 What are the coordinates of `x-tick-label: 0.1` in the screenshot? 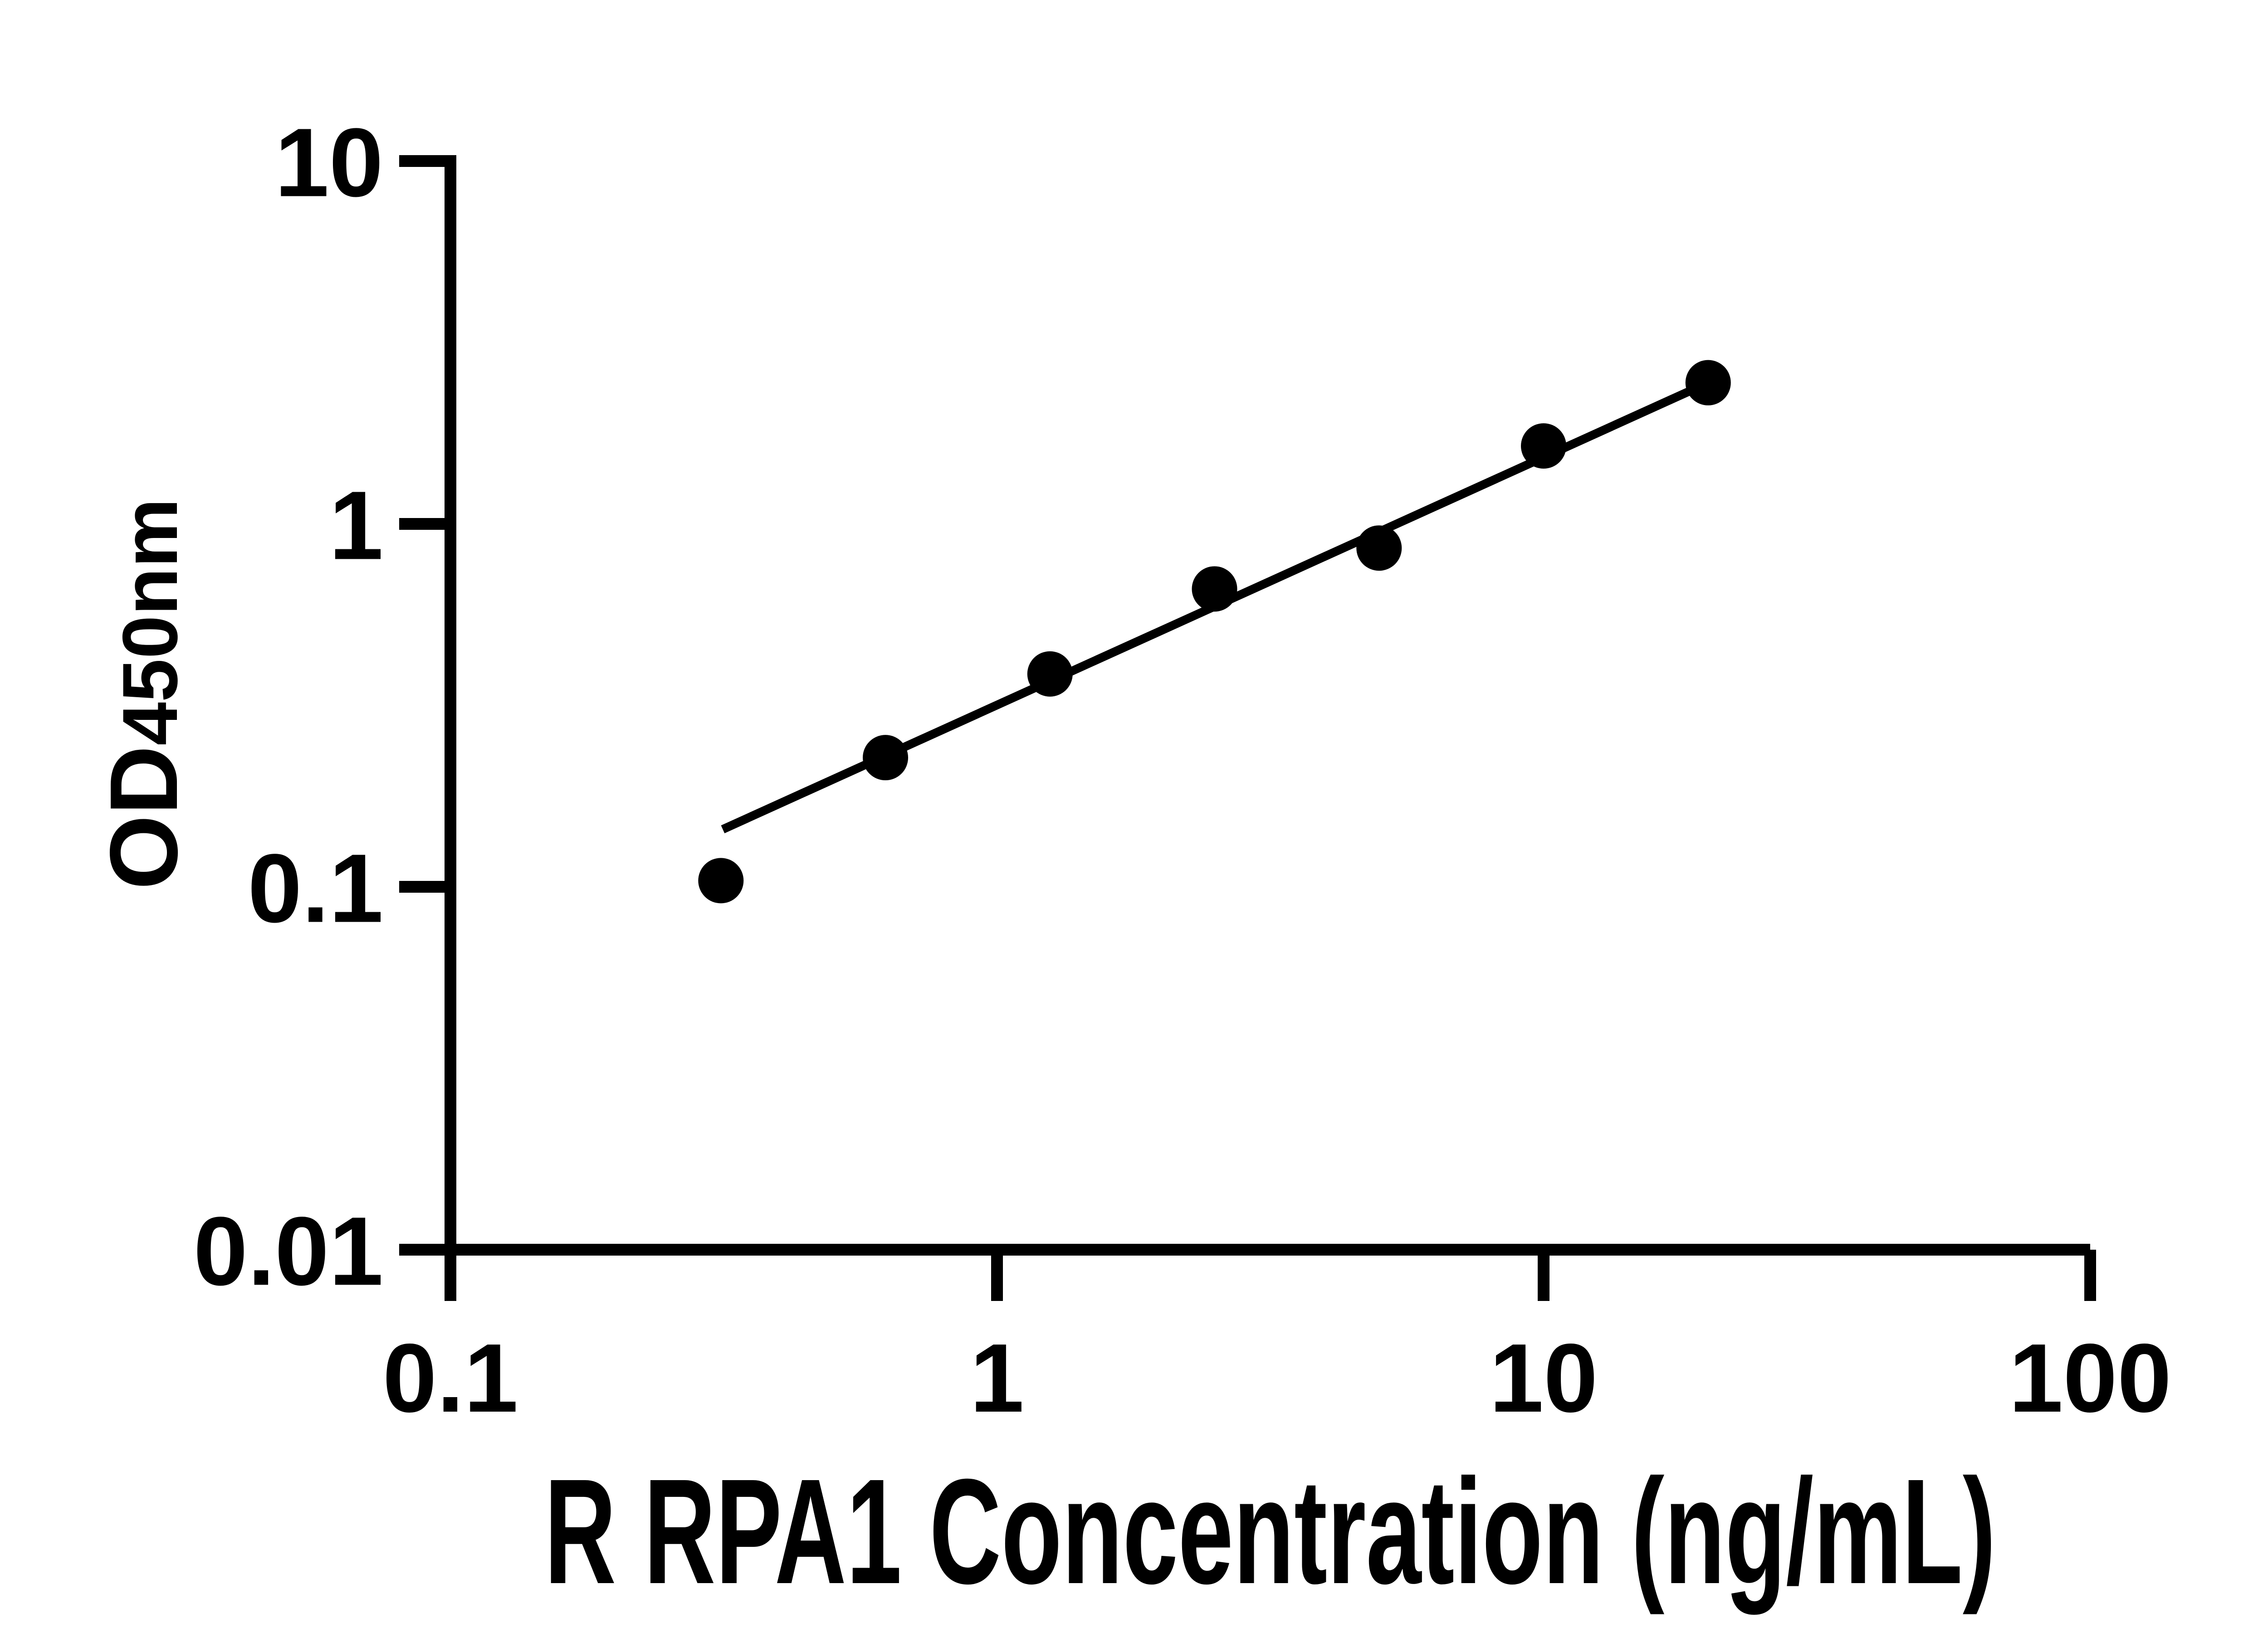 It's located at (450, 1378).